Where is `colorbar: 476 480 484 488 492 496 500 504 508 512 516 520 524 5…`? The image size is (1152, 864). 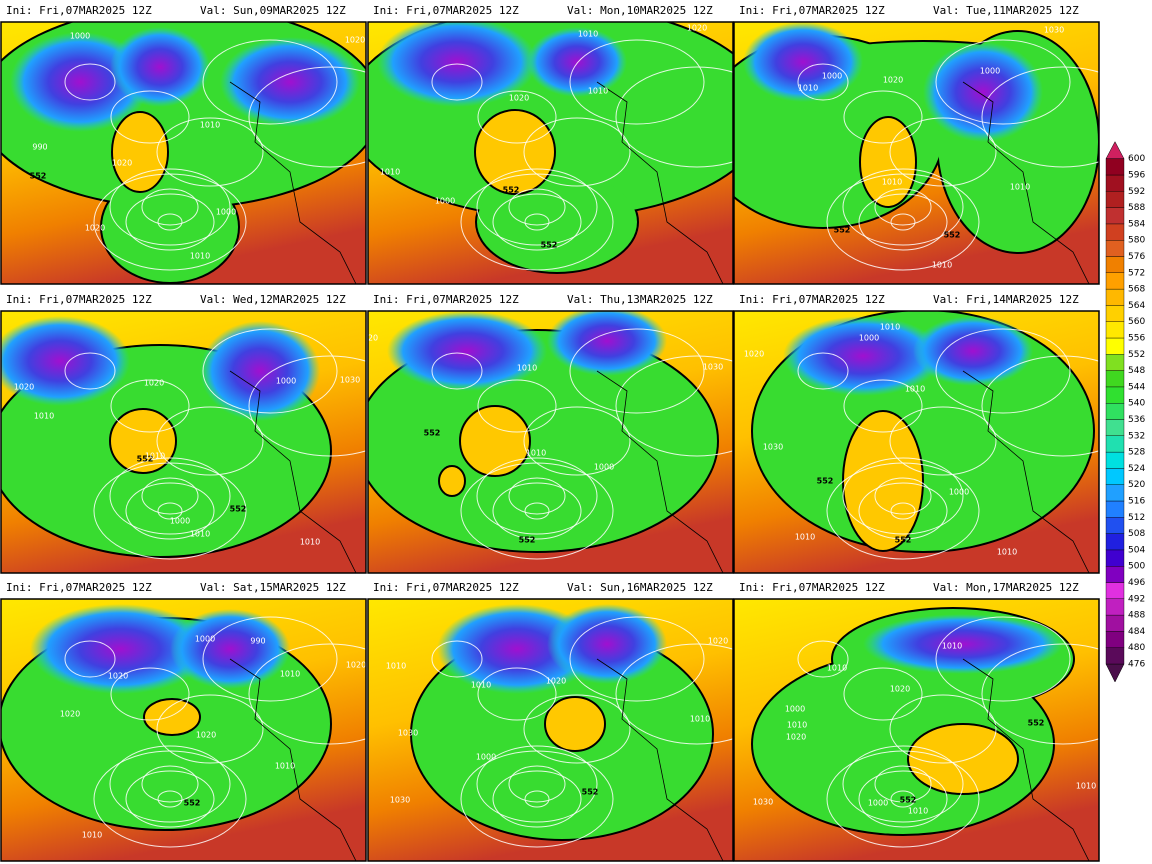
colorbar: 476 480 484 488 492 496 500 504 508 512 516 520 524 5… is located at coordinates (1125, 412).